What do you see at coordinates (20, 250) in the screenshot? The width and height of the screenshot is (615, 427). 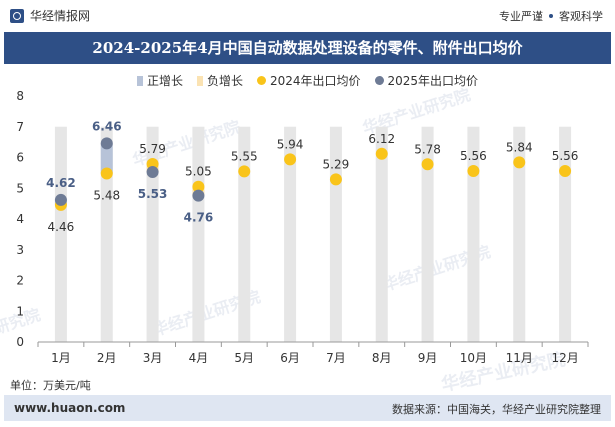 I see `y-tick-label: 3` at bounding box center [20, 250].